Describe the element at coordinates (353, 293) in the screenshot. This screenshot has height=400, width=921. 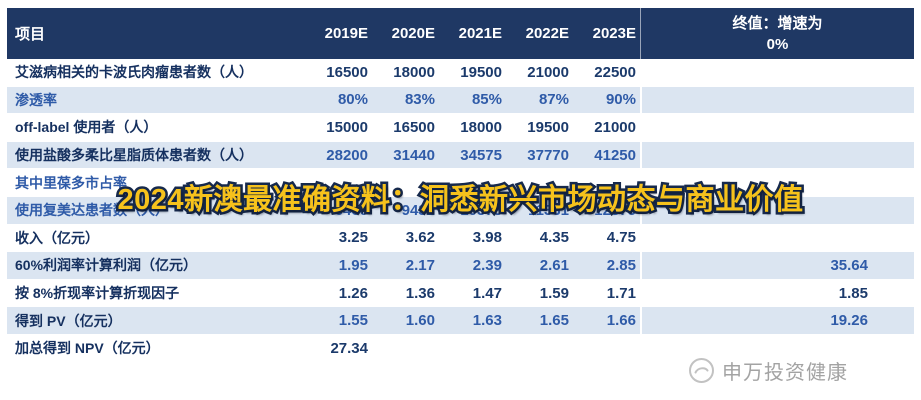
I see `cell-value: 1.26` at that location.